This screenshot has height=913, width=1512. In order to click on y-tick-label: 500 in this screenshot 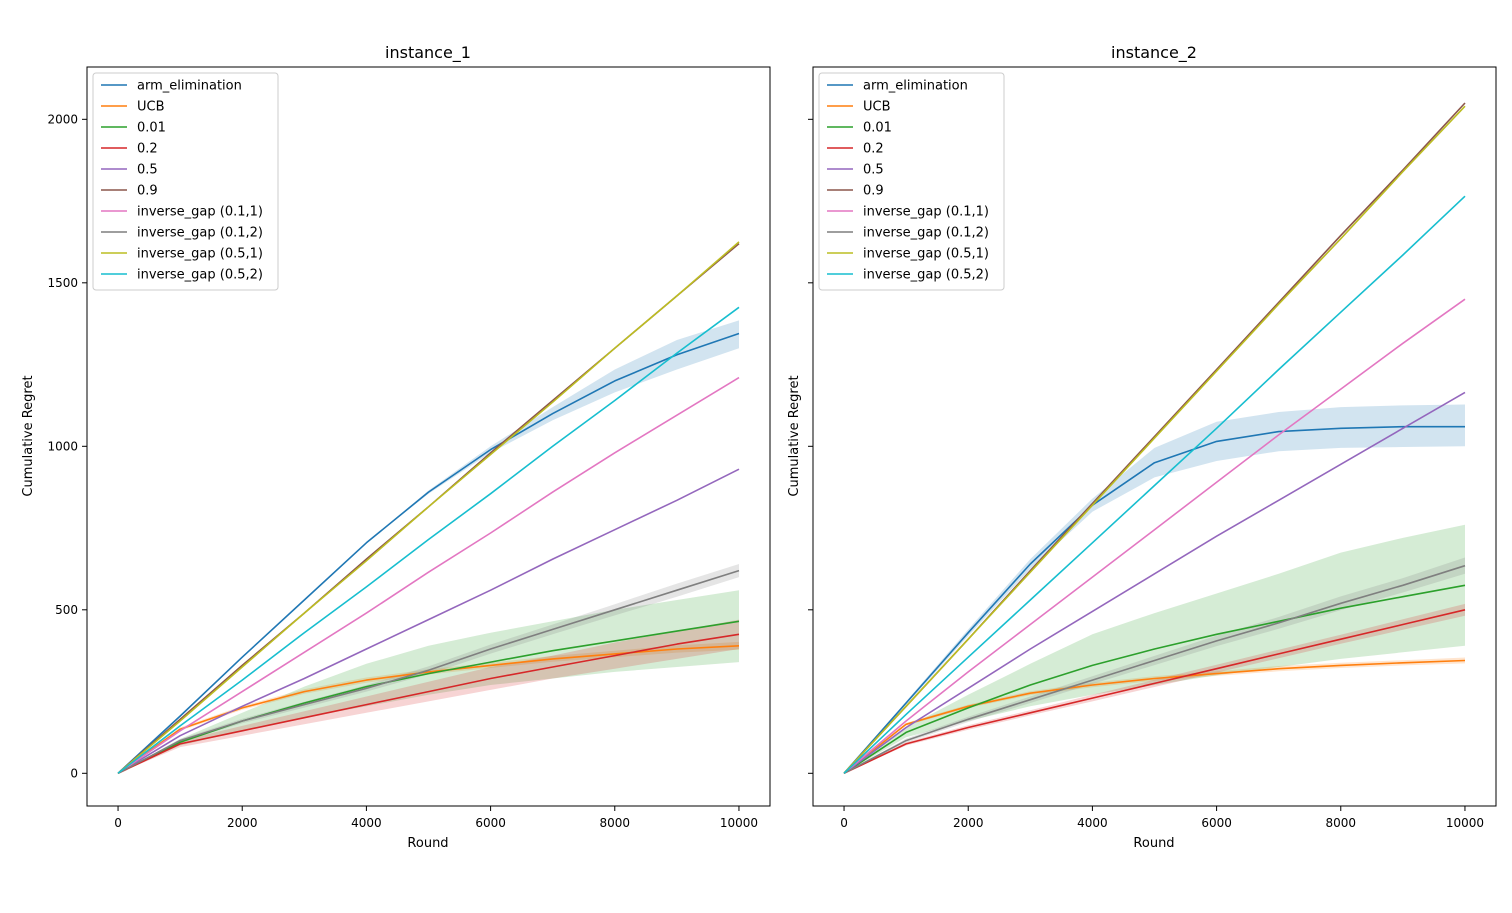, I will do `click(66, 610)`.